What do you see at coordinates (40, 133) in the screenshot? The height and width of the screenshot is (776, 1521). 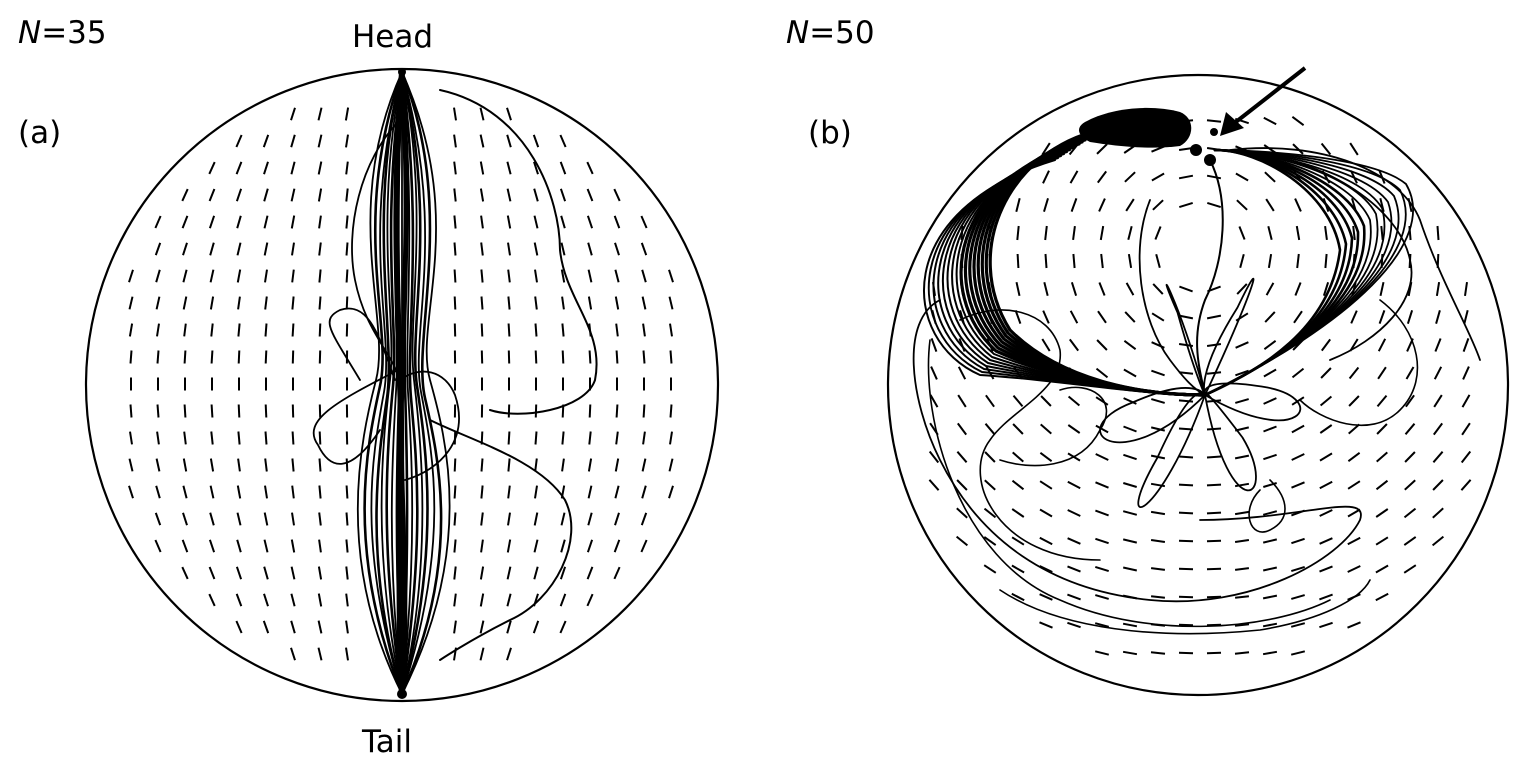 I see `panel-a-letter: (a)` at bounding box center [40, 133].